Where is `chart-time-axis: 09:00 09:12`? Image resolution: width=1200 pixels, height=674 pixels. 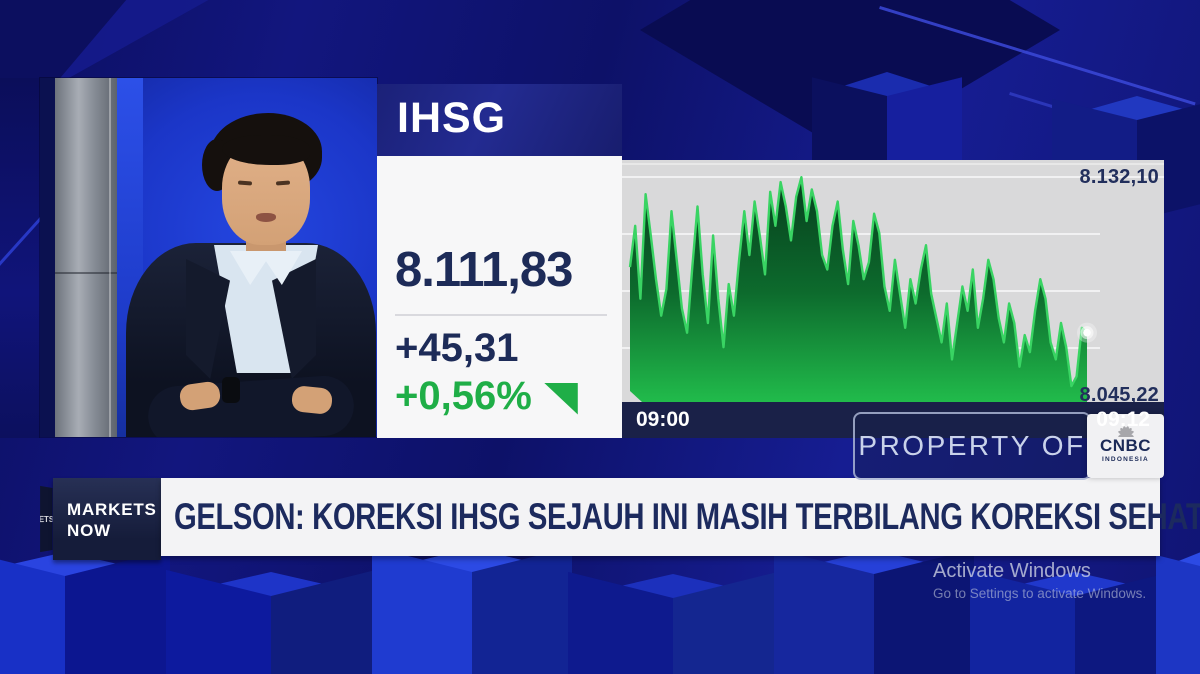 chart-time-axis: 09:00 09:12 is located at coordinates (893, 420).